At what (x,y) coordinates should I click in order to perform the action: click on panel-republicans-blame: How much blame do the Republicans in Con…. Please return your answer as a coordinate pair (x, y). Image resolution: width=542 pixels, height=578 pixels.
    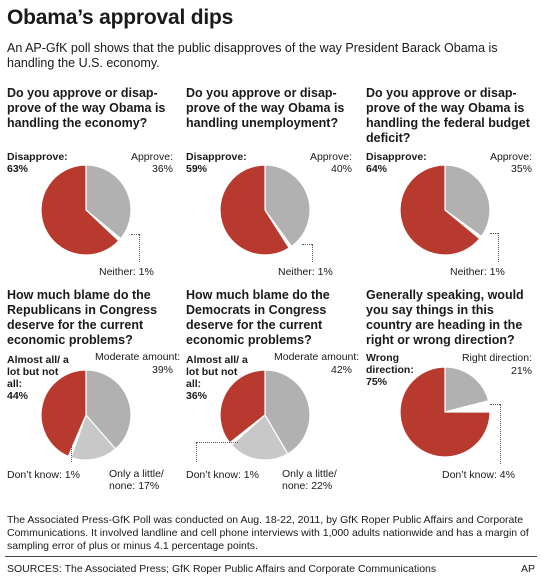
    Looking at the image, I should click on (94, 398).